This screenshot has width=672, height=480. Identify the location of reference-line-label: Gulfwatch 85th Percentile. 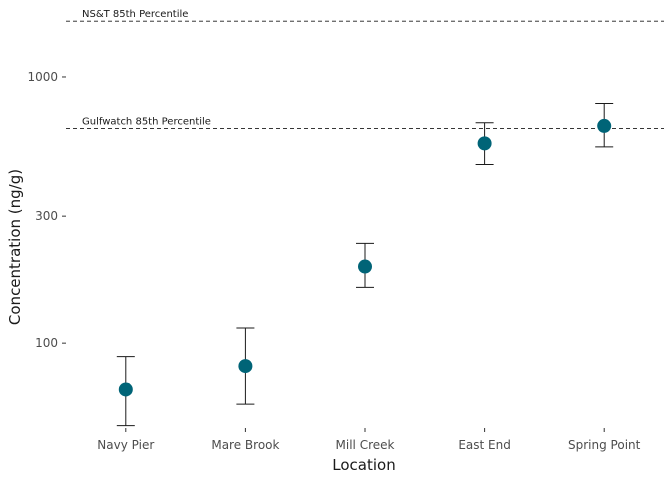
(146, 122).